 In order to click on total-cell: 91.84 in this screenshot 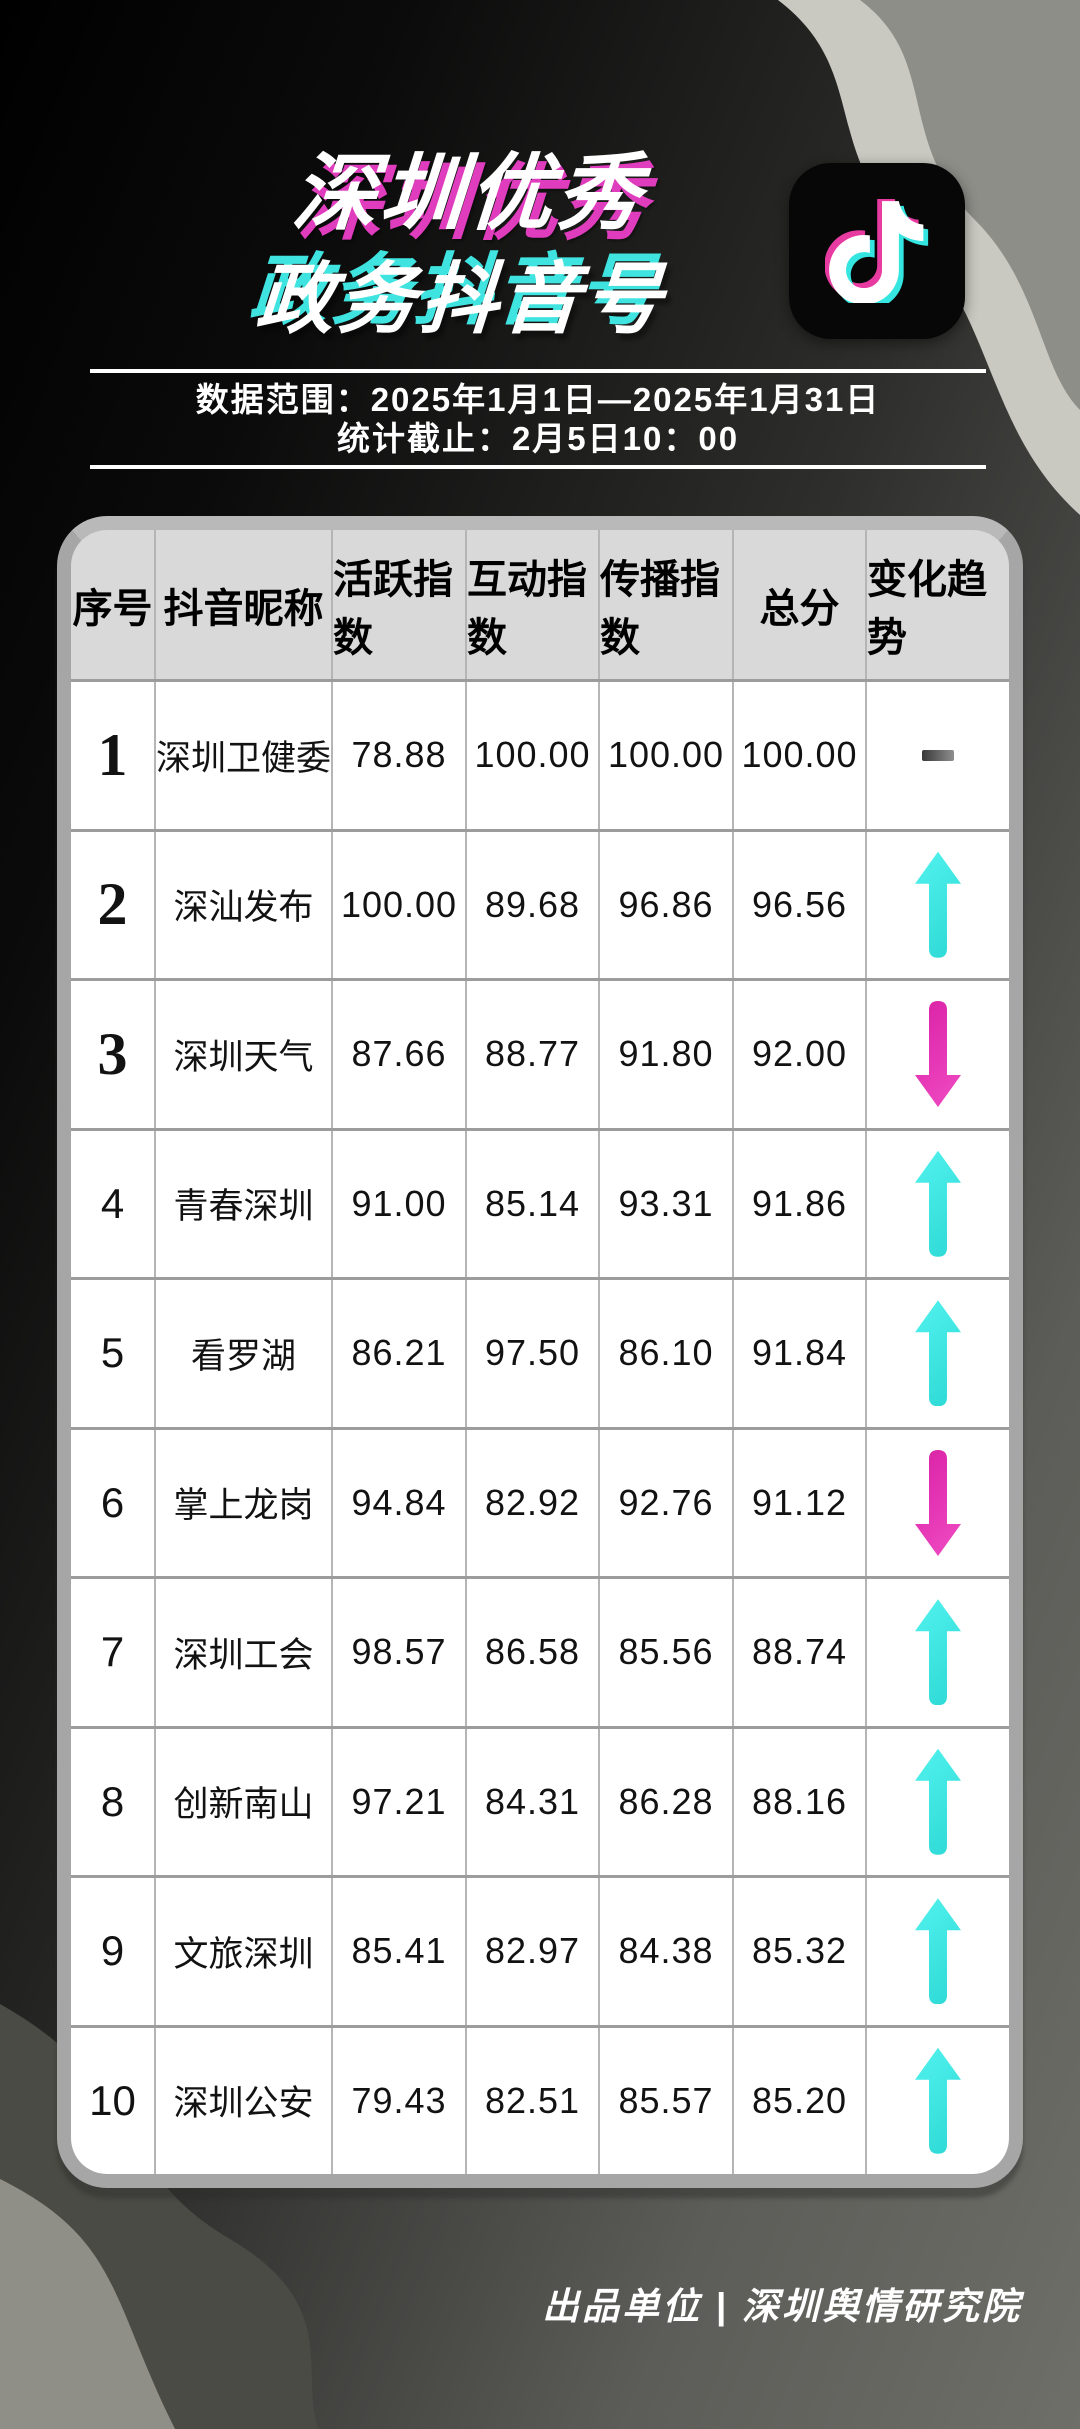, I will do `click(798, 1353)`.